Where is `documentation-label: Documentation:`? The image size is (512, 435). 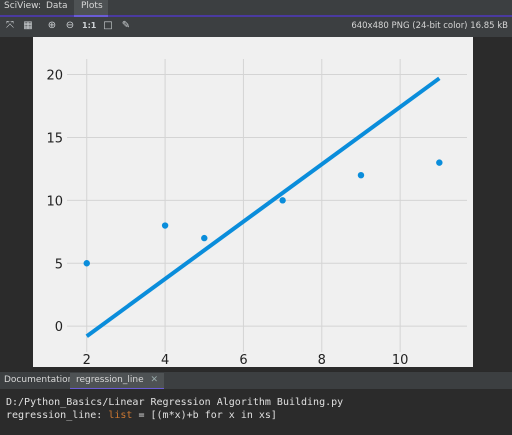 documentation-label: Documentation: is located at coordinates (40, 380).